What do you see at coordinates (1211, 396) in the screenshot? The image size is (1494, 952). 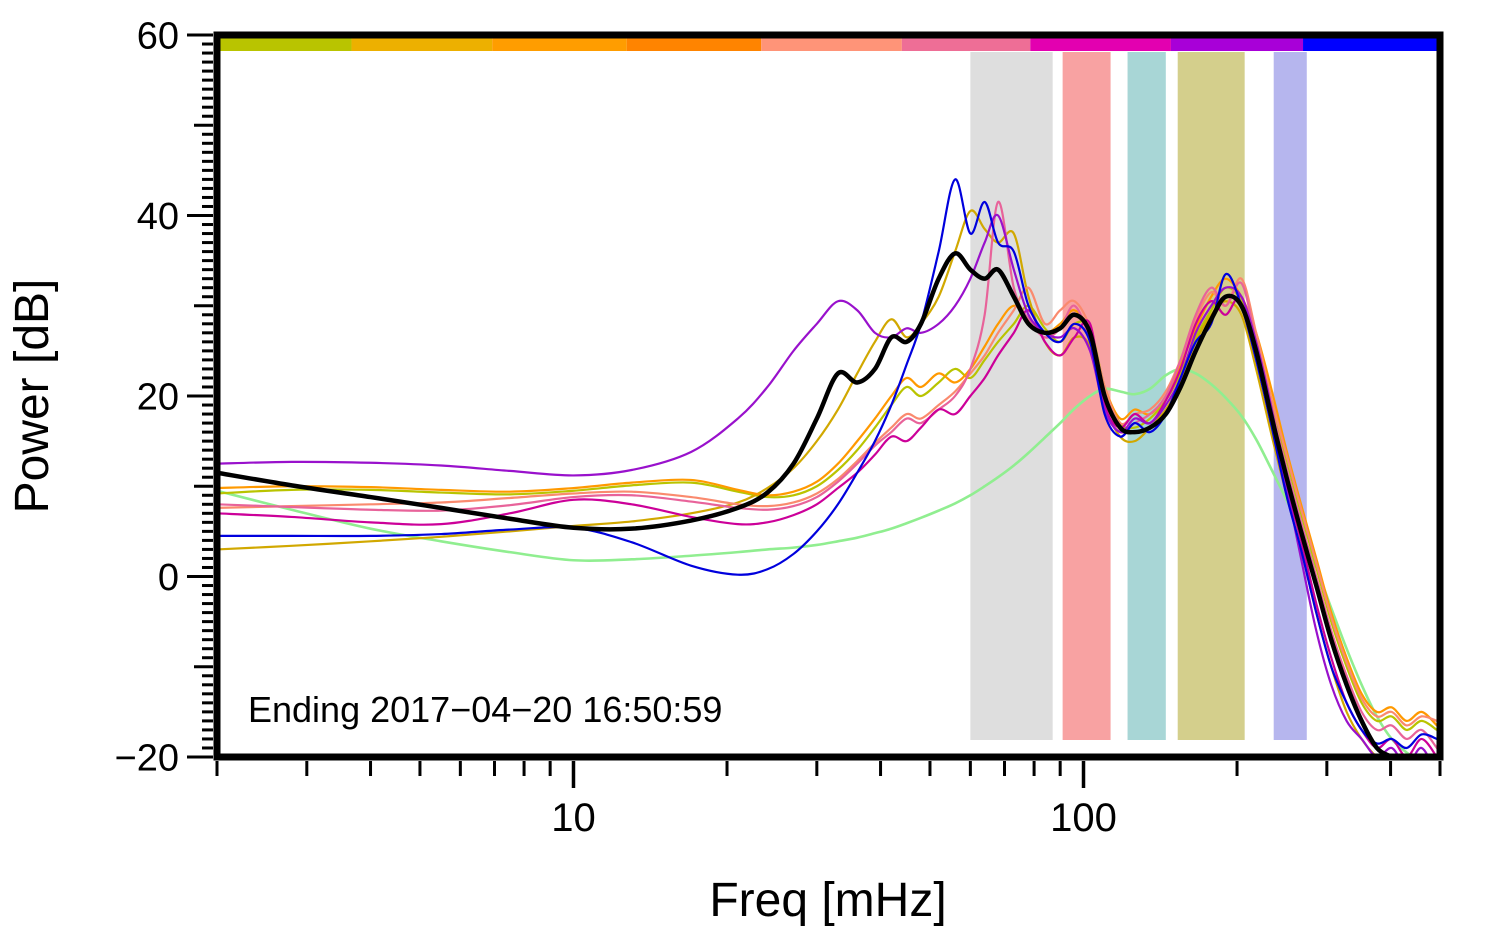 I see `band-khaki` at bounding box center [1211, 396].